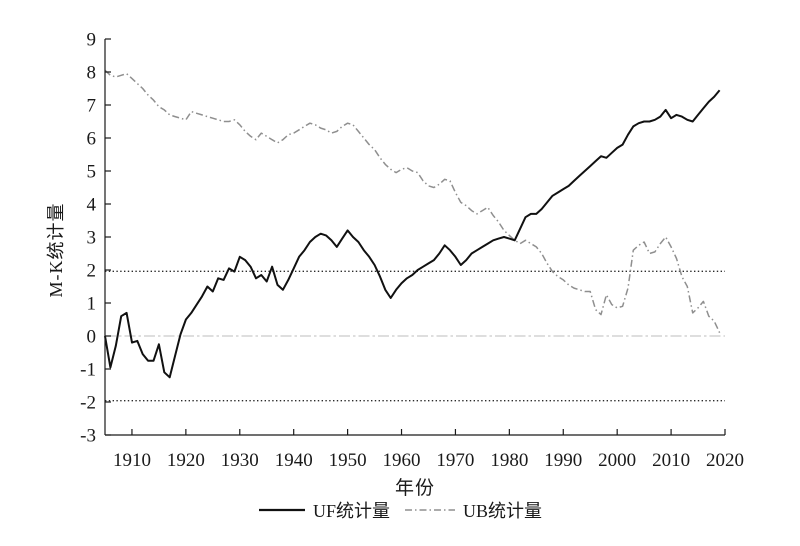 This screenshot has width=800, height=546. What do you see at coordinates (671, 460) in the screenshot?
I see `x-tick-label: 2010` at bounding box center [671, 460].